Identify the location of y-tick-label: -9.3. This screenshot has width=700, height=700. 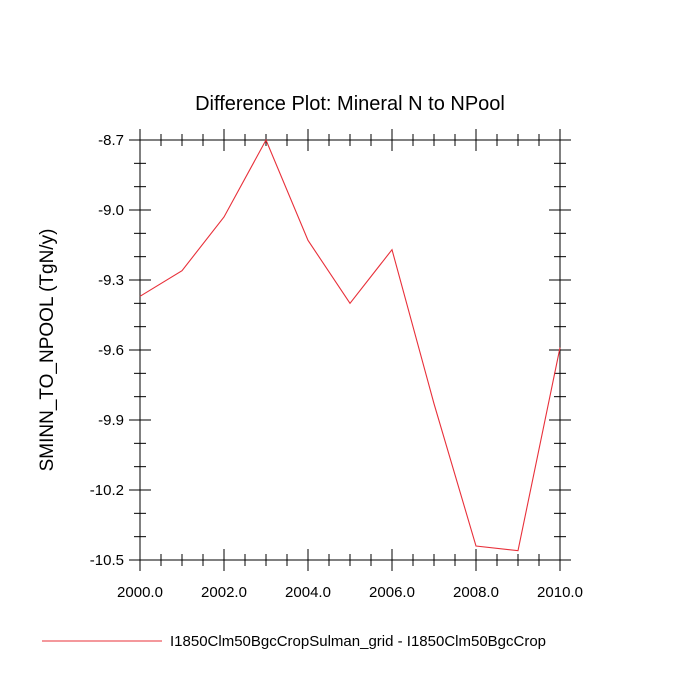
(111, 280).